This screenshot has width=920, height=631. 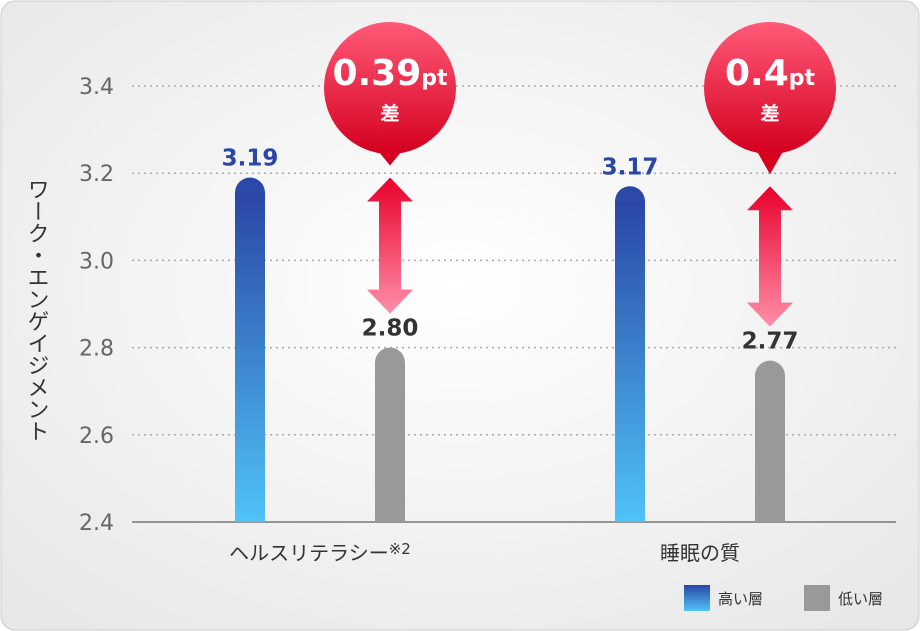 What do you see at coordinates (630, 167) in the screenshot?
I see `value-label-high: 3.17` at bounding box center [630, 167].